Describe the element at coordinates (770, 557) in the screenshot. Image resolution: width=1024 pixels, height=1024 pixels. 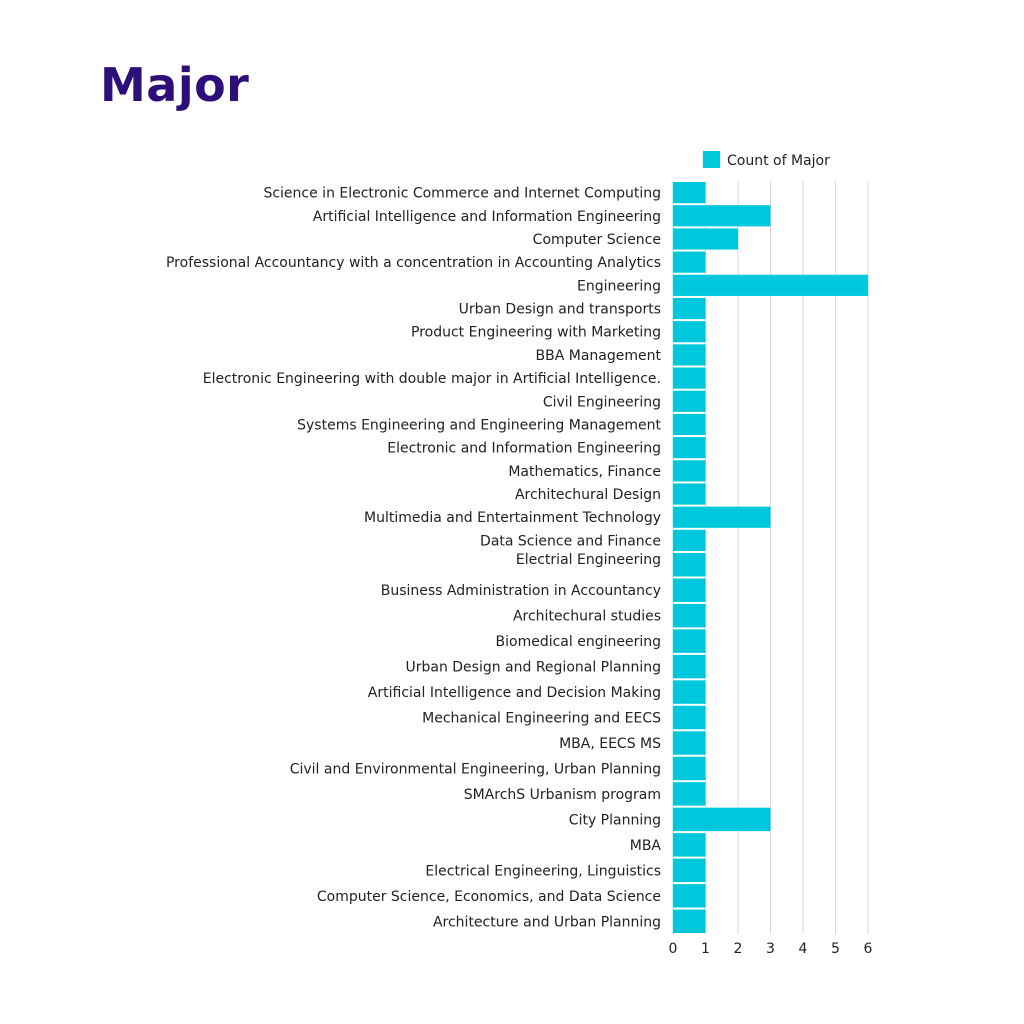
I see `bars` at that location.